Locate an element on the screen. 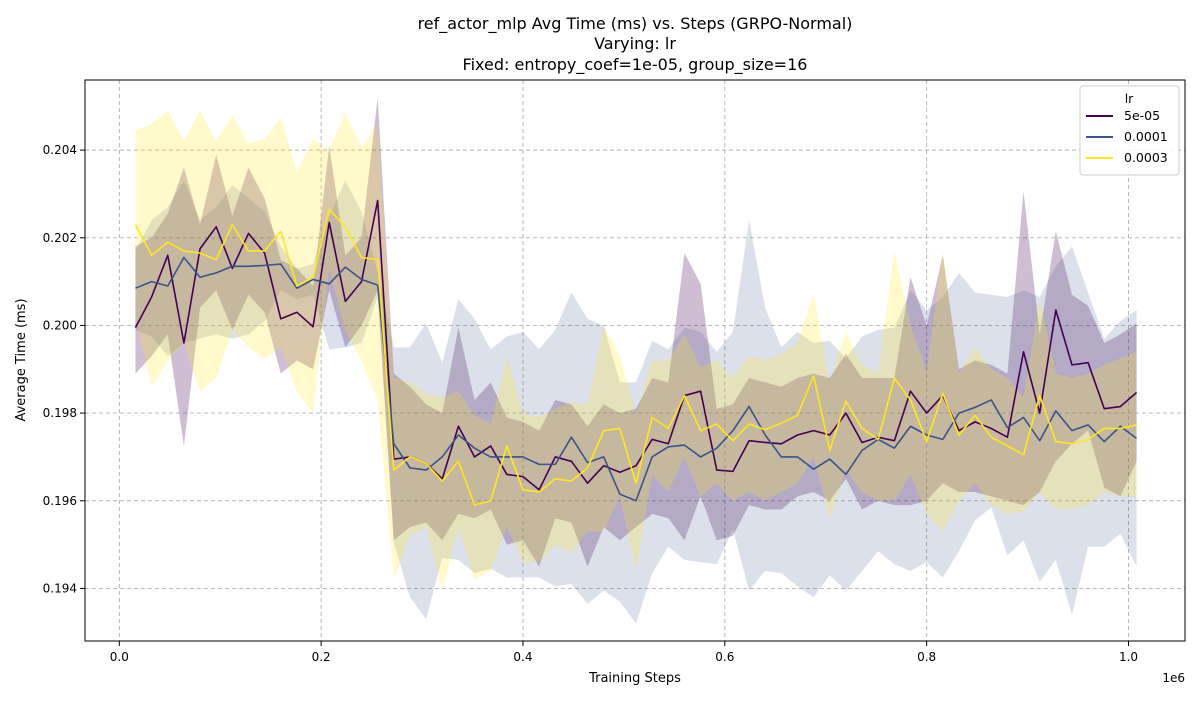 The height and width of the screenshot is (704, 1200). y-axis-label: Average Time (ms) is located at coordinates (21, 359).